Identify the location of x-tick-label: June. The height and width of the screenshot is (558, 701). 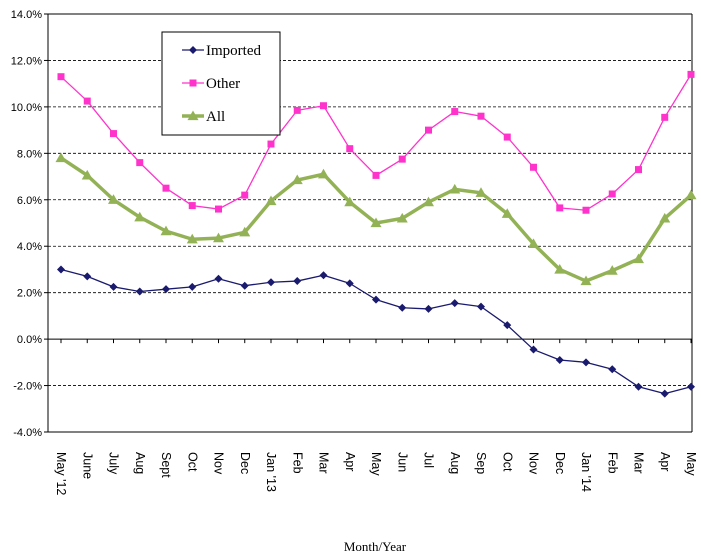
(87, 465).